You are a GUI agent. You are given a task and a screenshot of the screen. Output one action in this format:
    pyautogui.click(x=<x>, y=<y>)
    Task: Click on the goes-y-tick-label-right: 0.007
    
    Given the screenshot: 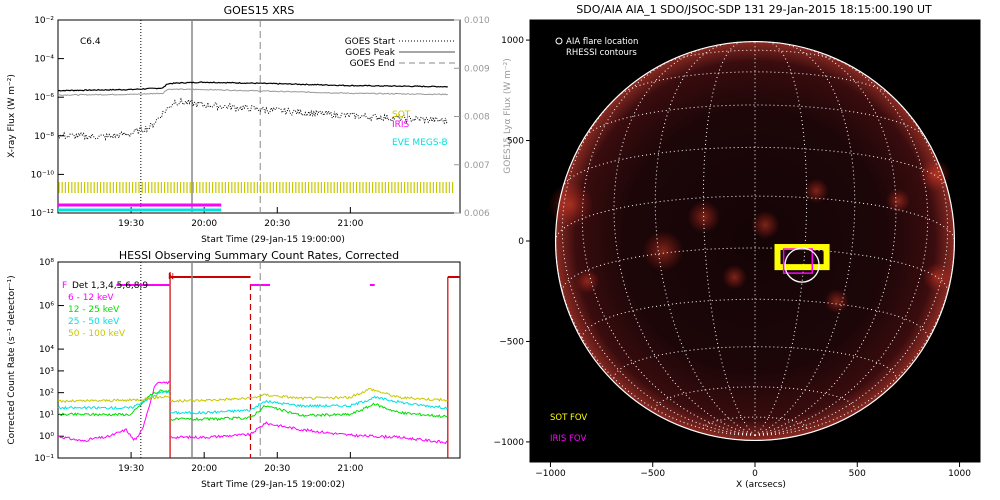 What is the action you would take?
    pyautogui.click(x=477, y=166)
    